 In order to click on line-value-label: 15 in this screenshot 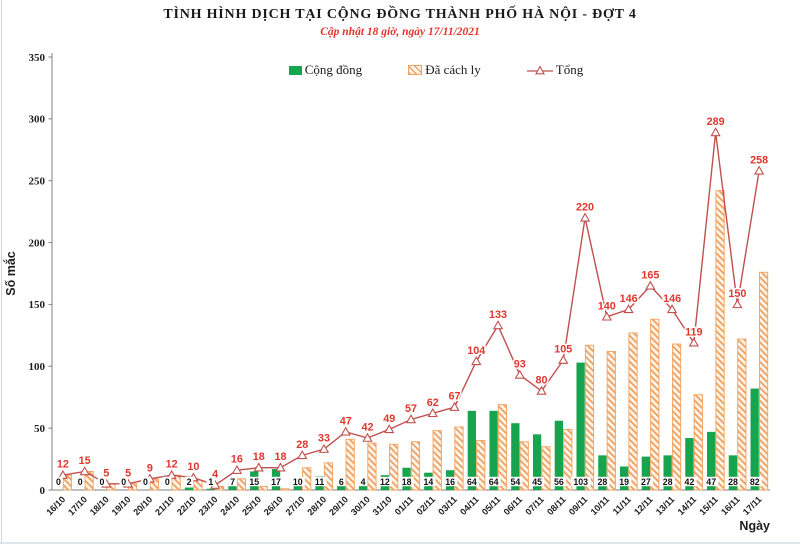, I will do `click(85, 461)`.